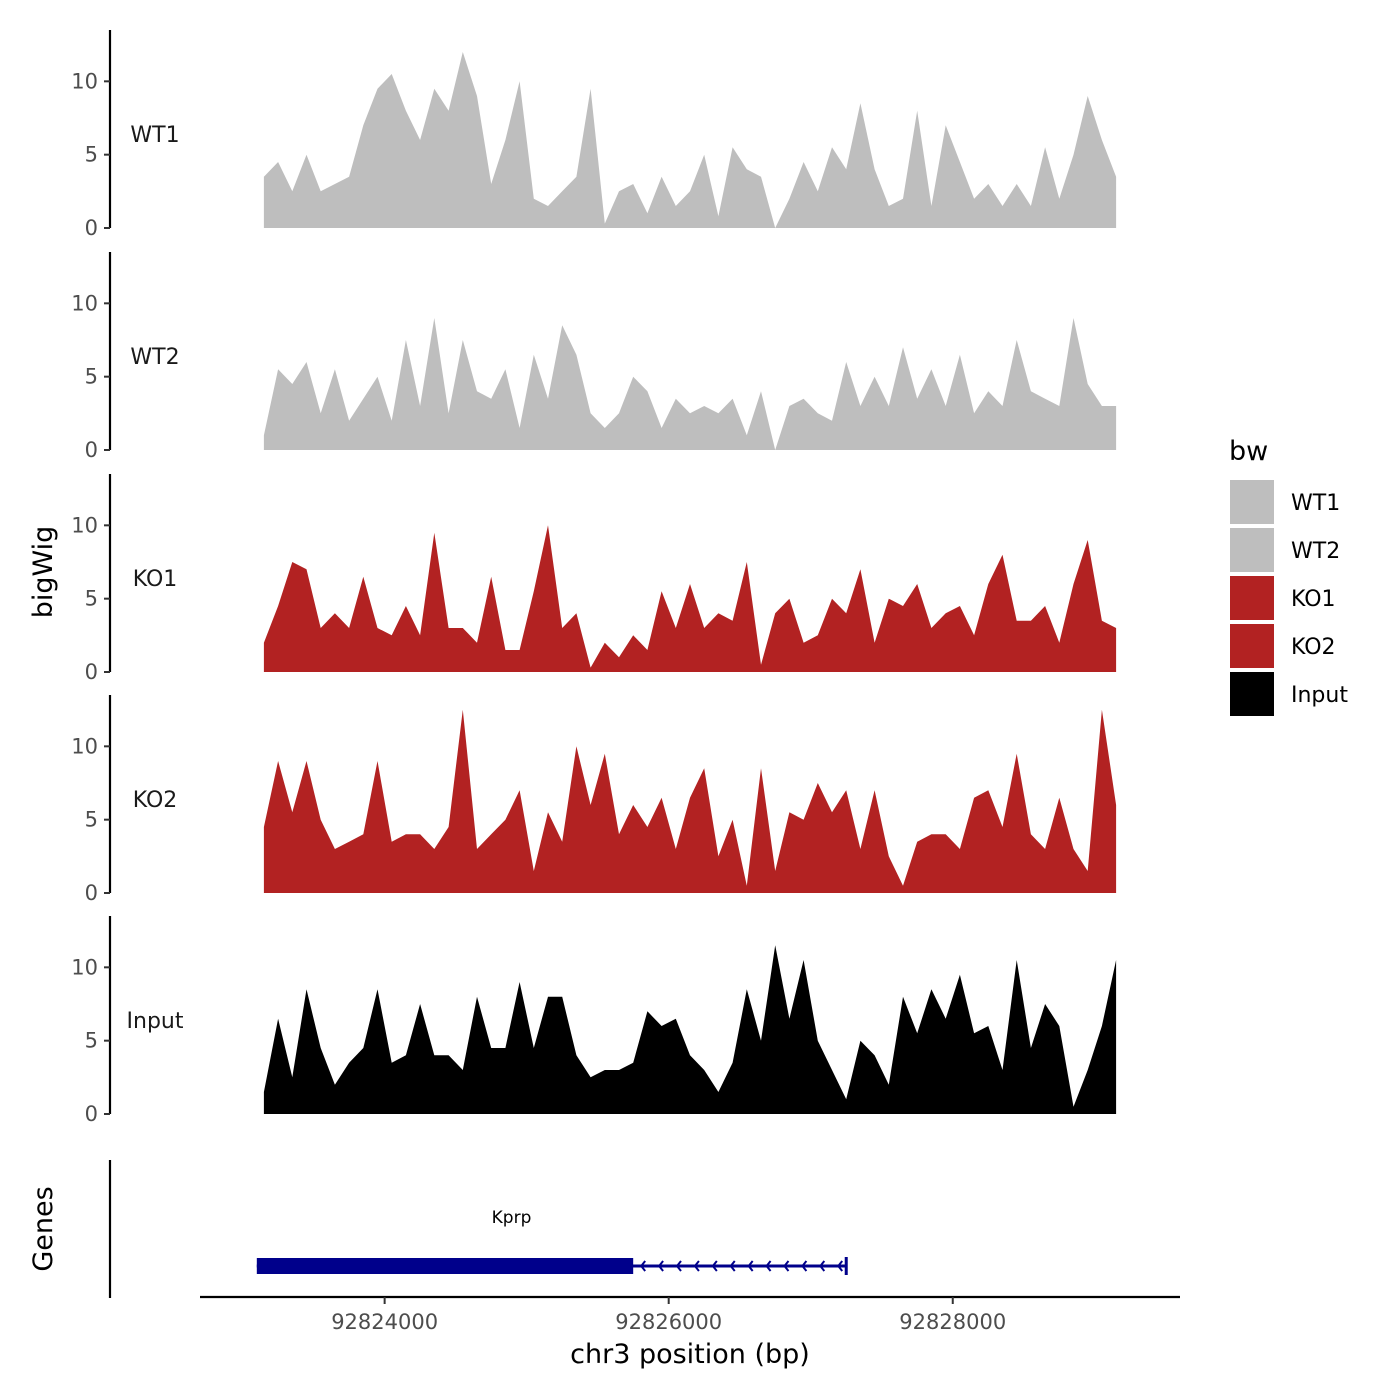  Describe the element at coordinates (952, 1322) in the screenshot. I see `x-tick-label-92828000: 92828000` at that location.